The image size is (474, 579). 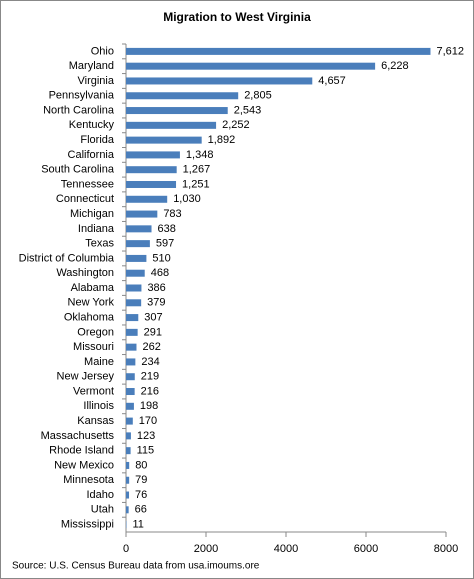 I want to click on data-label: 386, so click(x=156, y=288).